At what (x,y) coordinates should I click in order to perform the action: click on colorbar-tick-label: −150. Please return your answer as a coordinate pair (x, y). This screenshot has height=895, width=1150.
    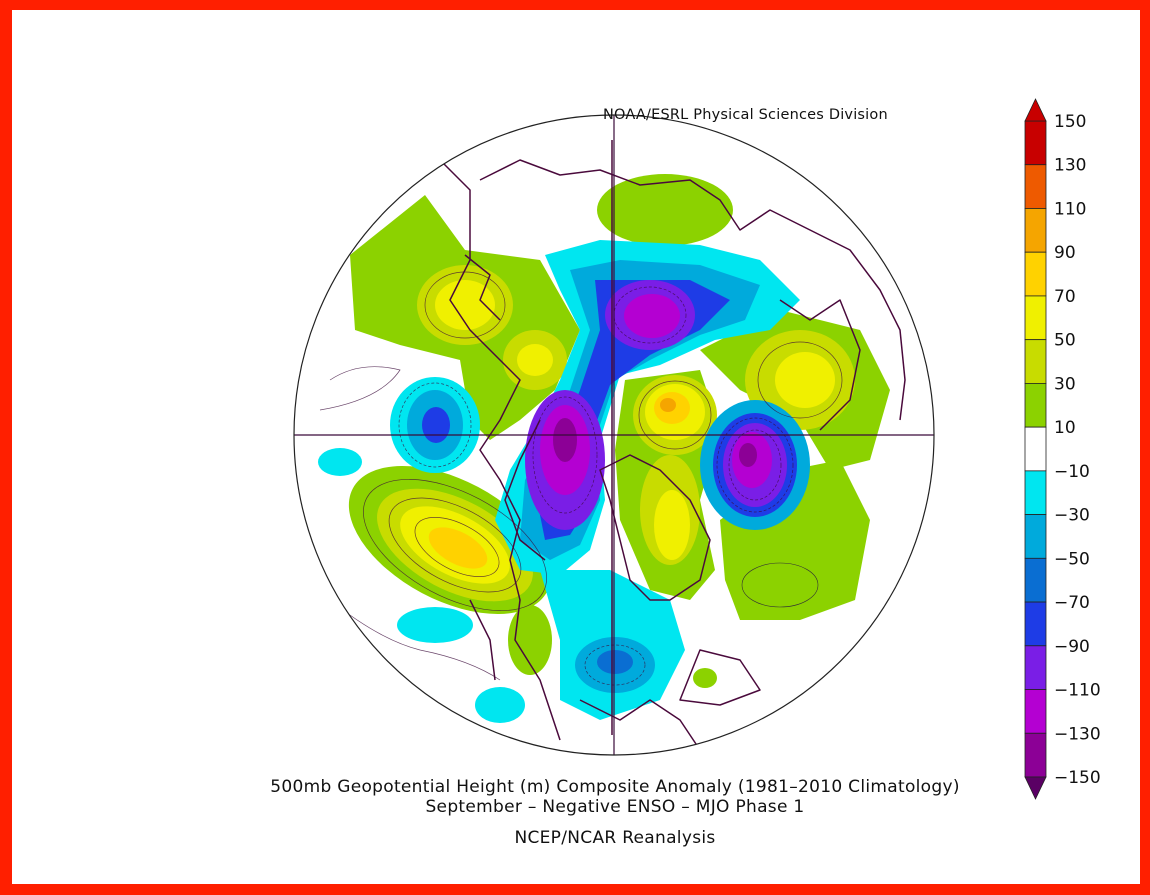
    Looking at the image, I should click on (1077, 778).